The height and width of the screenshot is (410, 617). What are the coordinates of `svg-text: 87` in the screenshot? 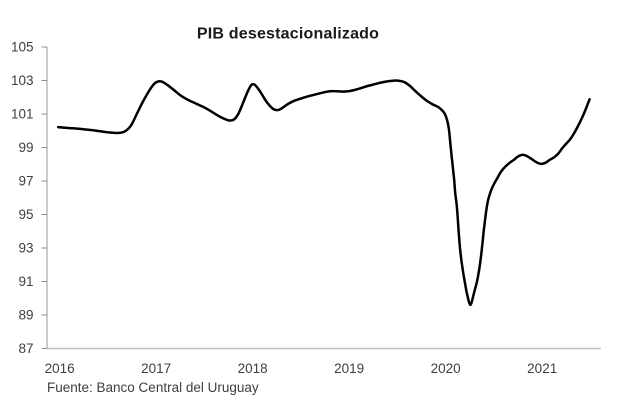 It's located at (25, 348).